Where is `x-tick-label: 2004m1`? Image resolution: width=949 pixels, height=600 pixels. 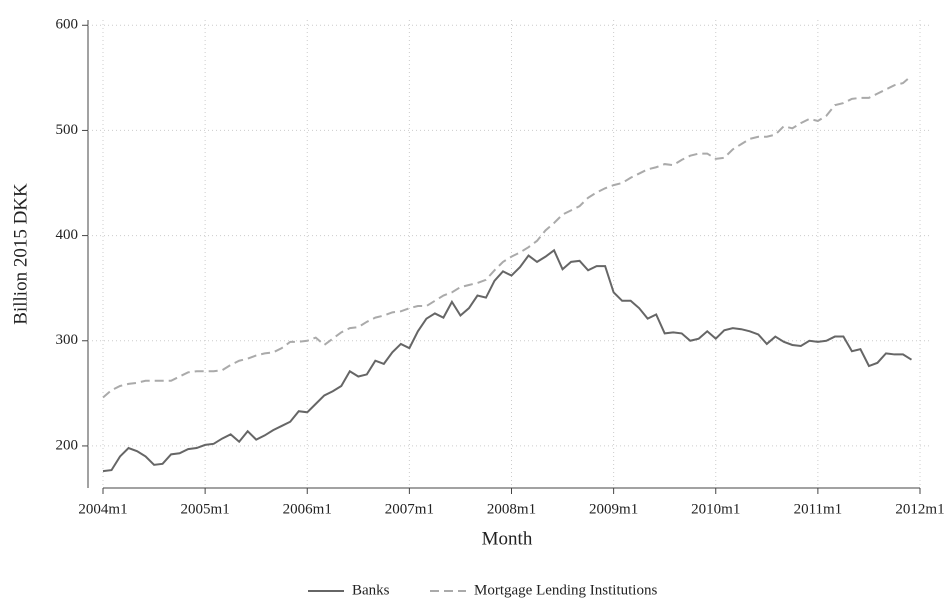
x-tick-label: 2004m1 is located at coordinates (102, 509).